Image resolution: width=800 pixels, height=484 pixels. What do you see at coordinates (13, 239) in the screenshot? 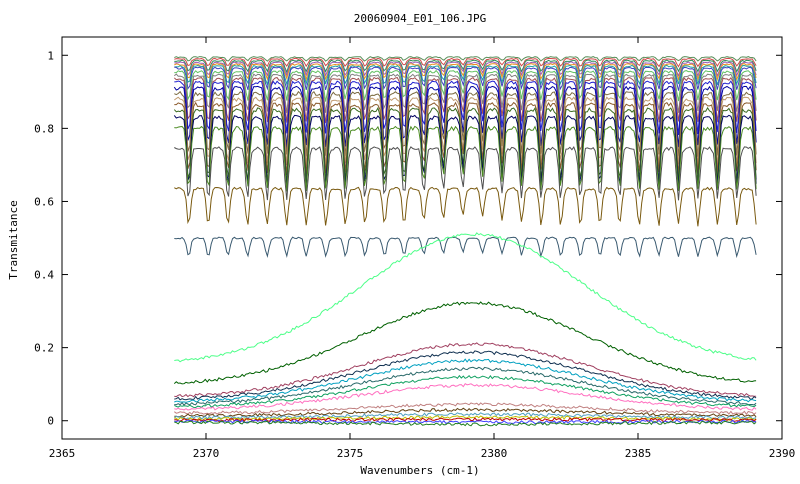
I see `y-axis-label: Transmitance` at bounding box center [13, 239].